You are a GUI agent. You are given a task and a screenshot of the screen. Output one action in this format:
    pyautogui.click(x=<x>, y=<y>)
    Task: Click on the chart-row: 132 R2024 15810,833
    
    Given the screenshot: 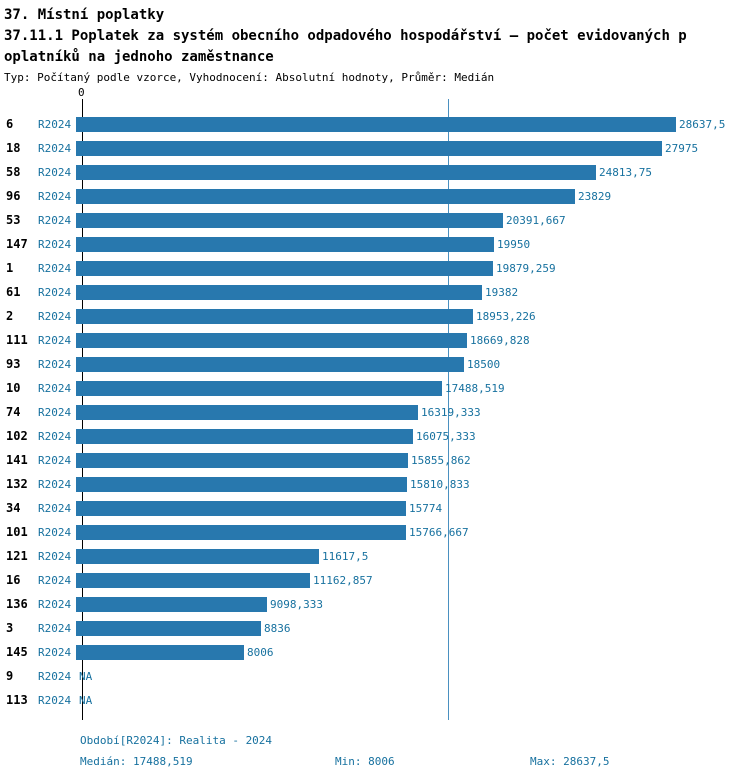 What is the action you would take?
    pyautogui.click(x=375, y=484)
    